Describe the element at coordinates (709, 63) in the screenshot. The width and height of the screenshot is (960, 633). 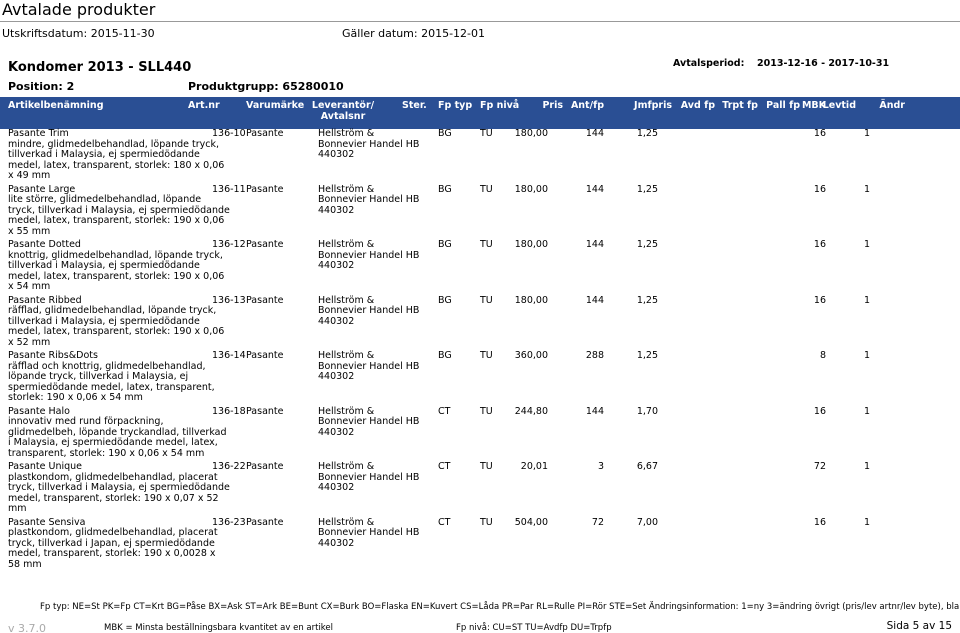
I see `period-label: Avtalsperiod:` at that location.